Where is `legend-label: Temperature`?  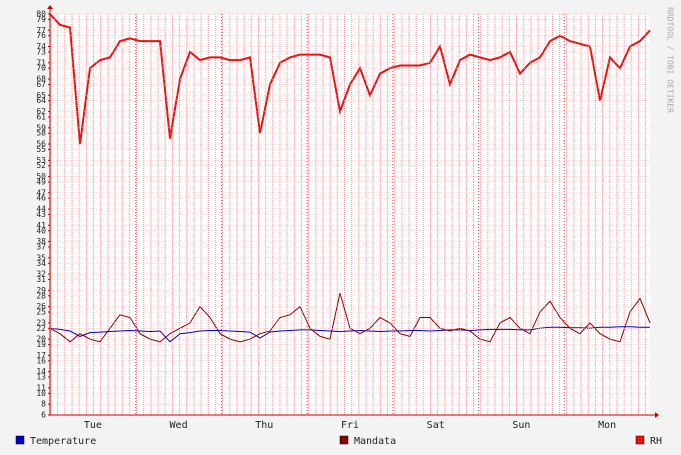
legend-label: Temperature is located at coordinates (63, 441).